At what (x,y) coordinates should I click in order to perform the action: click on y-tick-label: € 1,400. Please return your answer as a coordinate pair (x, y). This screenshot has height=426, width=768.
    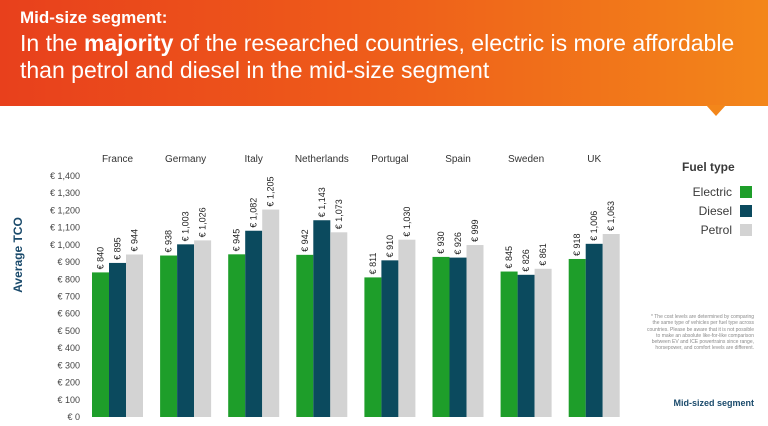
    Looking at the image, I should click on (65, 176).